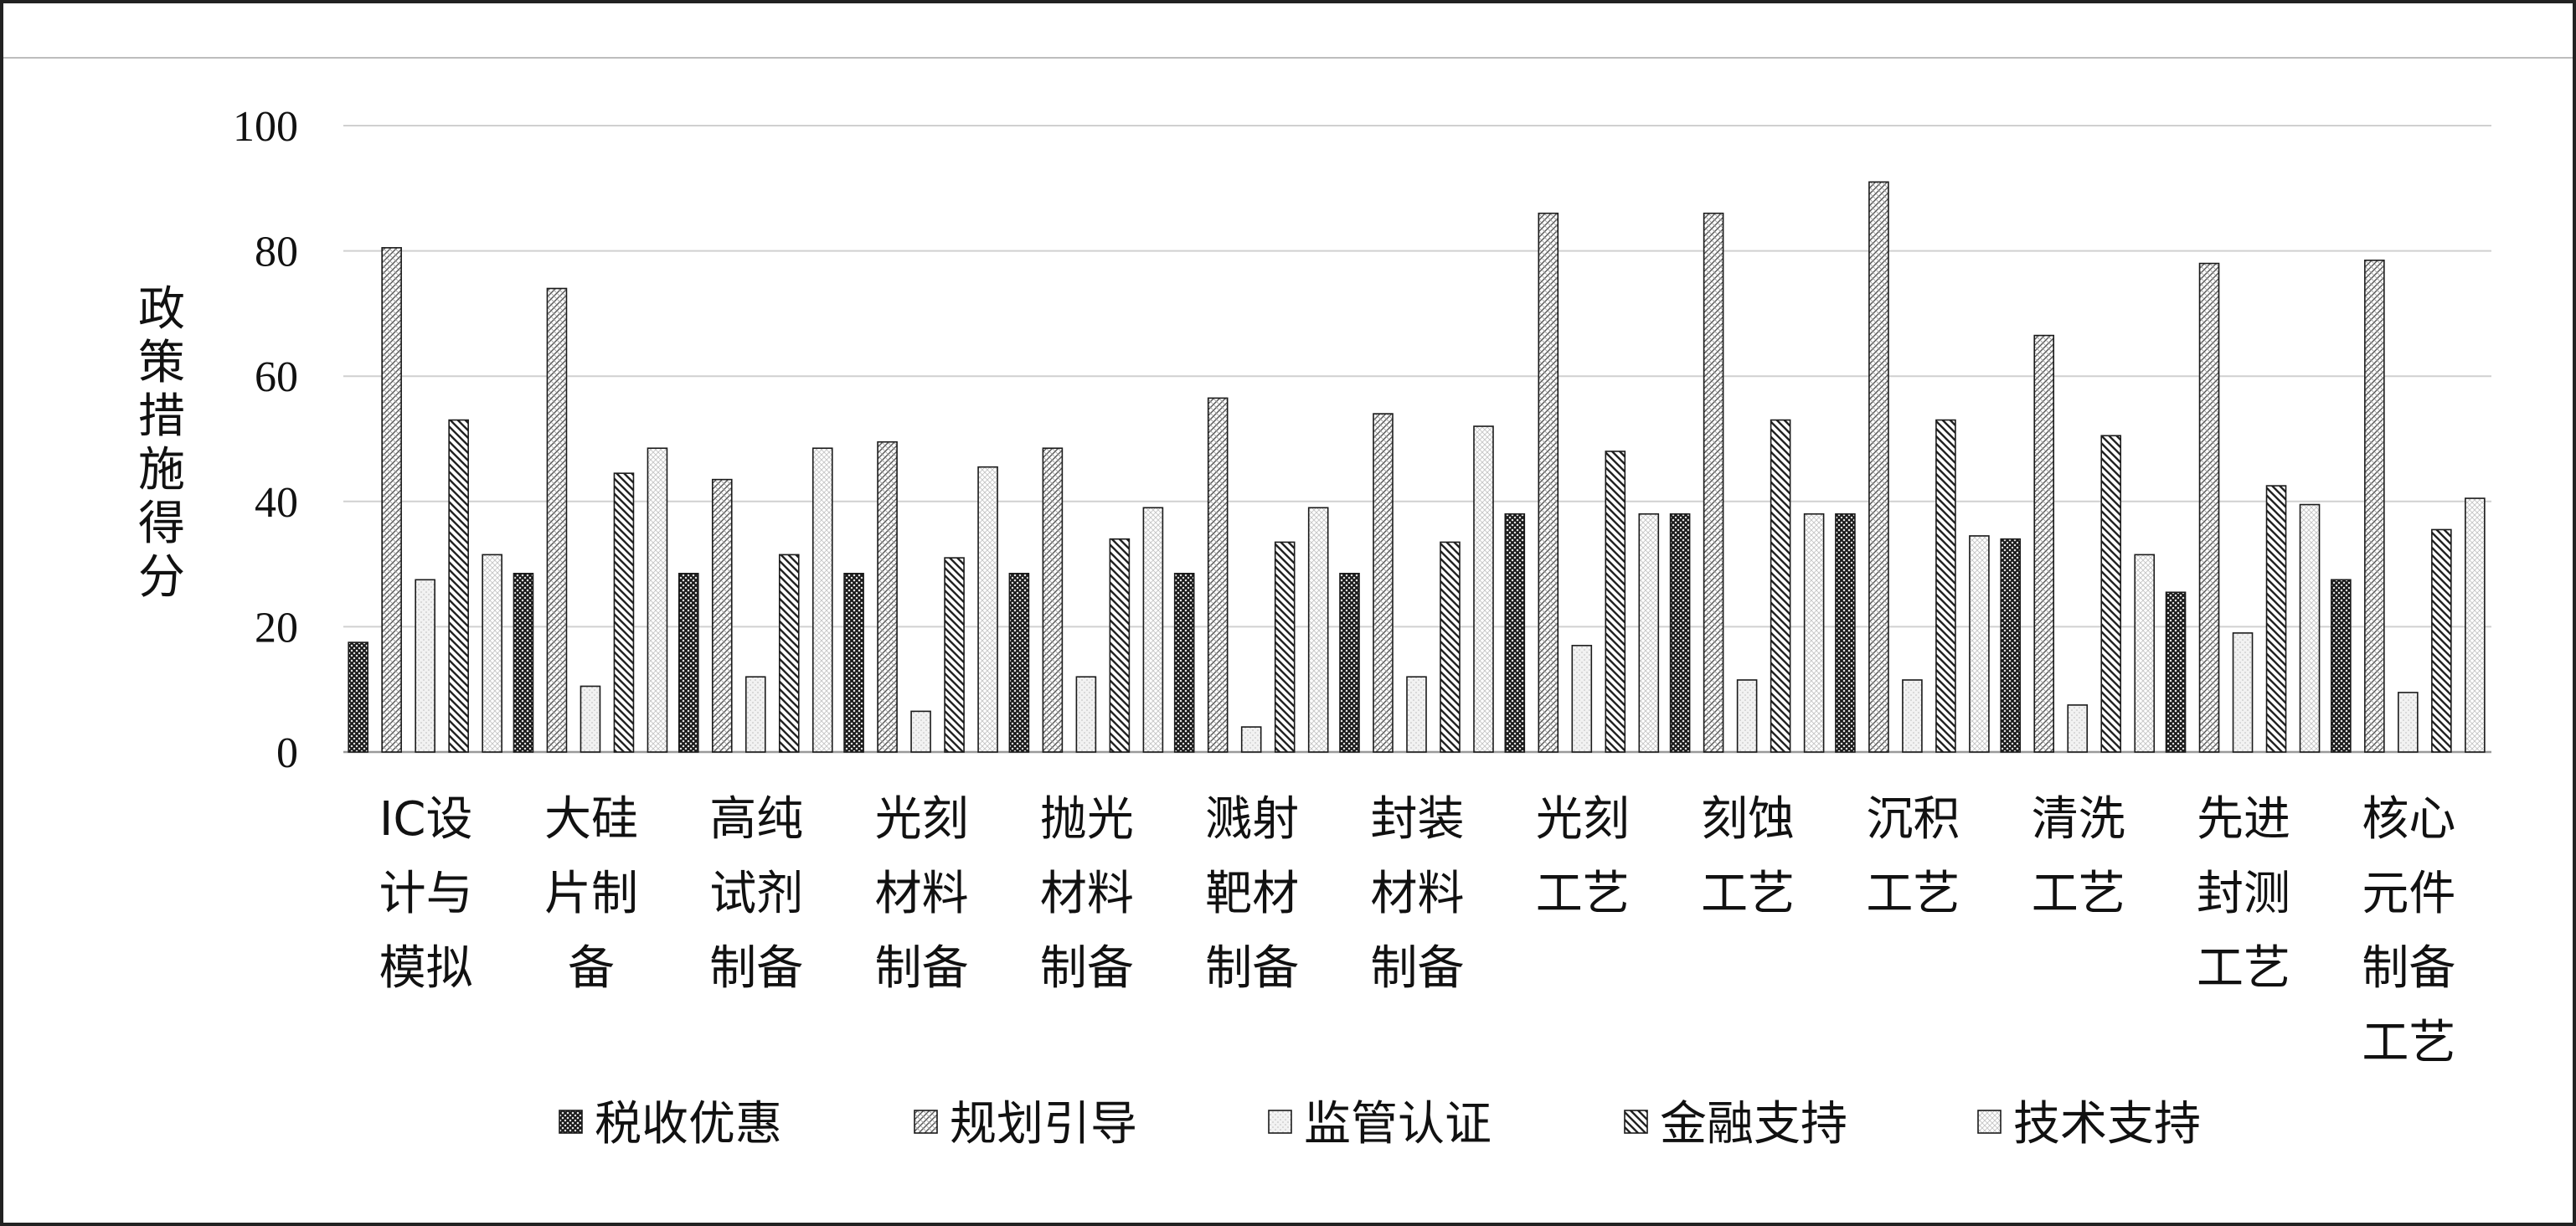 The height and width of the screenshot is (1226, 2576). What do you see at coordinates (1753, 1124) in the screenshot?
I see `legend-label: 金融支持` at bounding box center [1753, 1124].